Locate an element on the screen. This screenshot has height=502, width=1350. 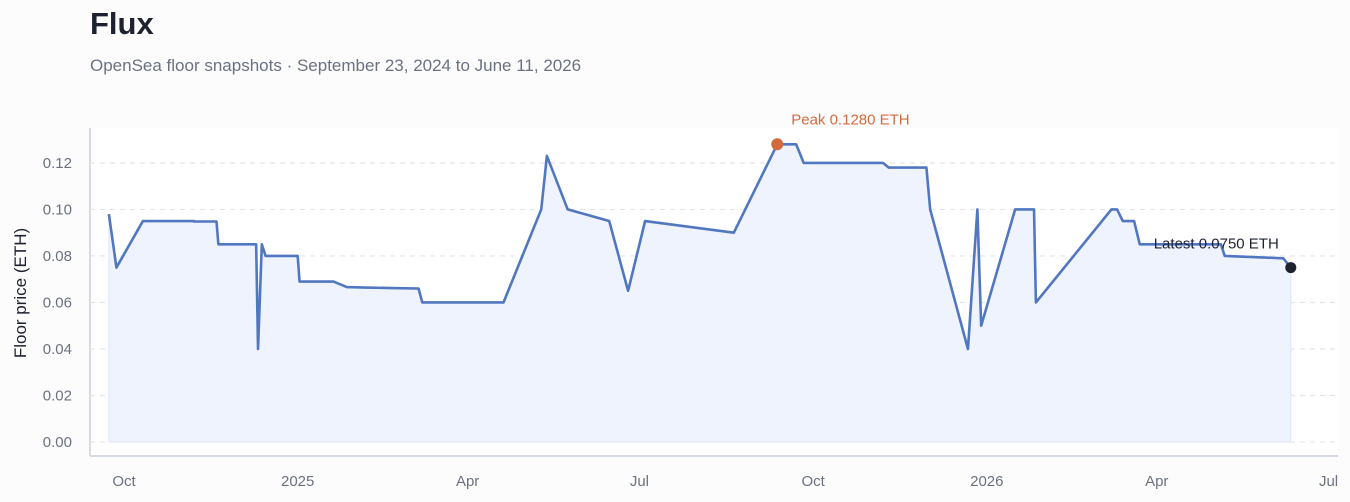
y-tick-label: 0.12 is located at coordinates (57, 163).